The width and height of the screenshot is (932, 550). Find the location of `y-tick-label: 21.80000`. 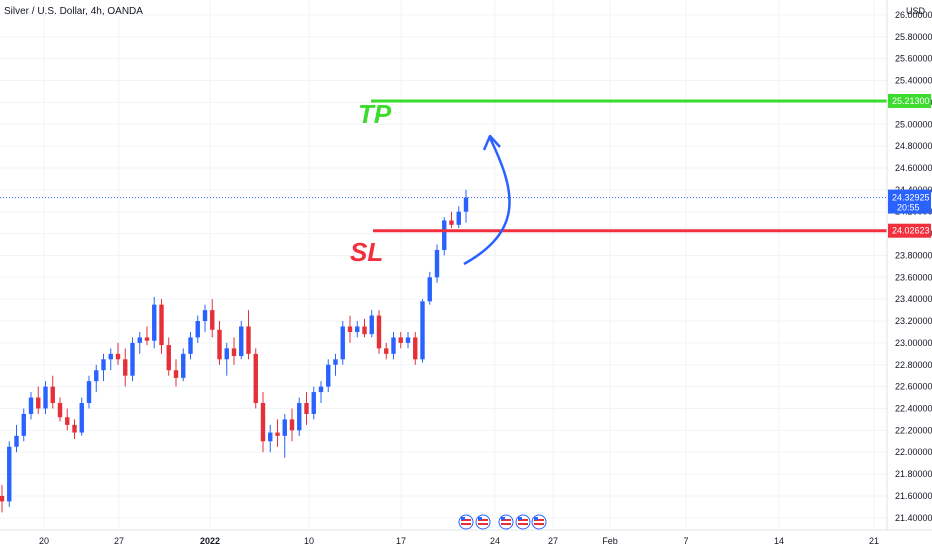

y-tick-label: 21.80000 is located at coordinates (913, 474).